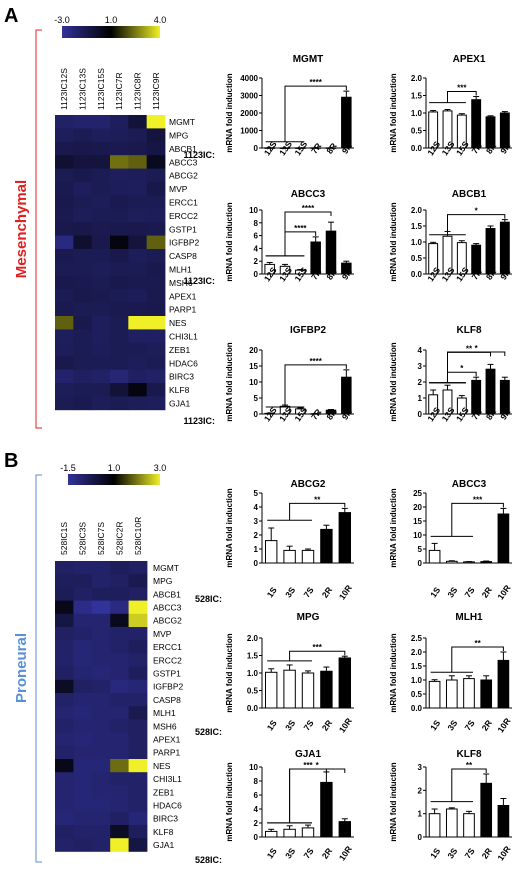 This screenshot has width=520, height=873. What do you see at coordinates (21, 229) in the screenshot?
I see `subtype-label: Mesenchymal` at bounding box center [21, 229].